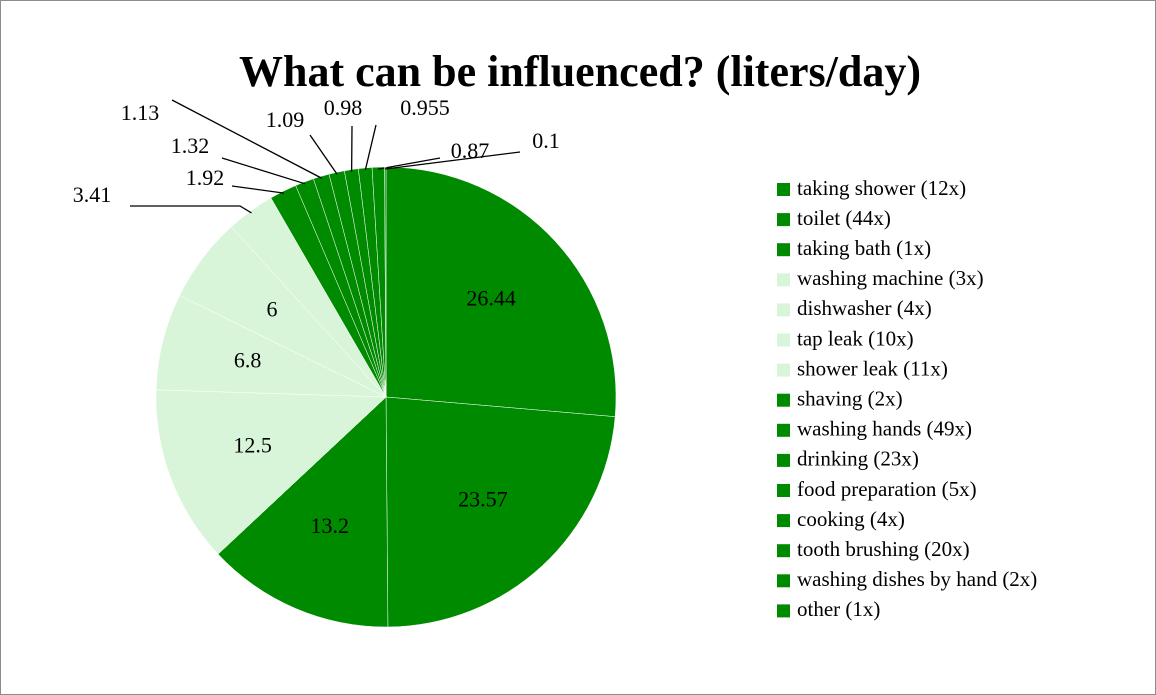 The image size is (1156, 695). Describe the element at coordinates (881, 188) in the screenshot. I see `legend-label: taking shower (12x)` at that location.